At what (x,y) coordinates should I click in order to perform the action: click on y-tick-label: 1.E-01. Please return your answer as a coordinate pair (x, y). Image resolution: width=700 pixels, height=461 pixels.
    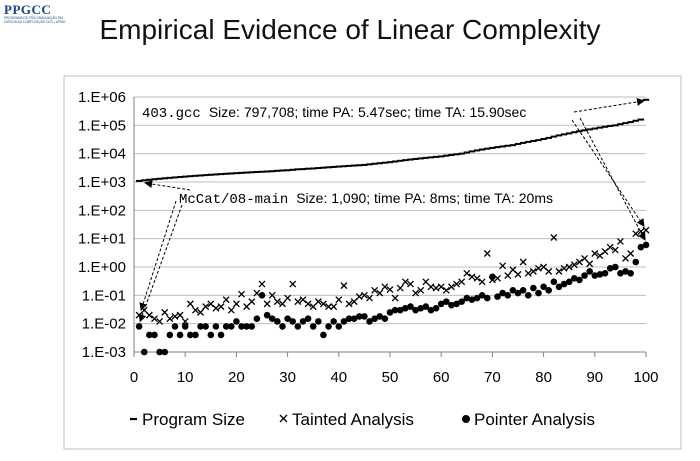
    Looking at the image, I should click on (104, 295).